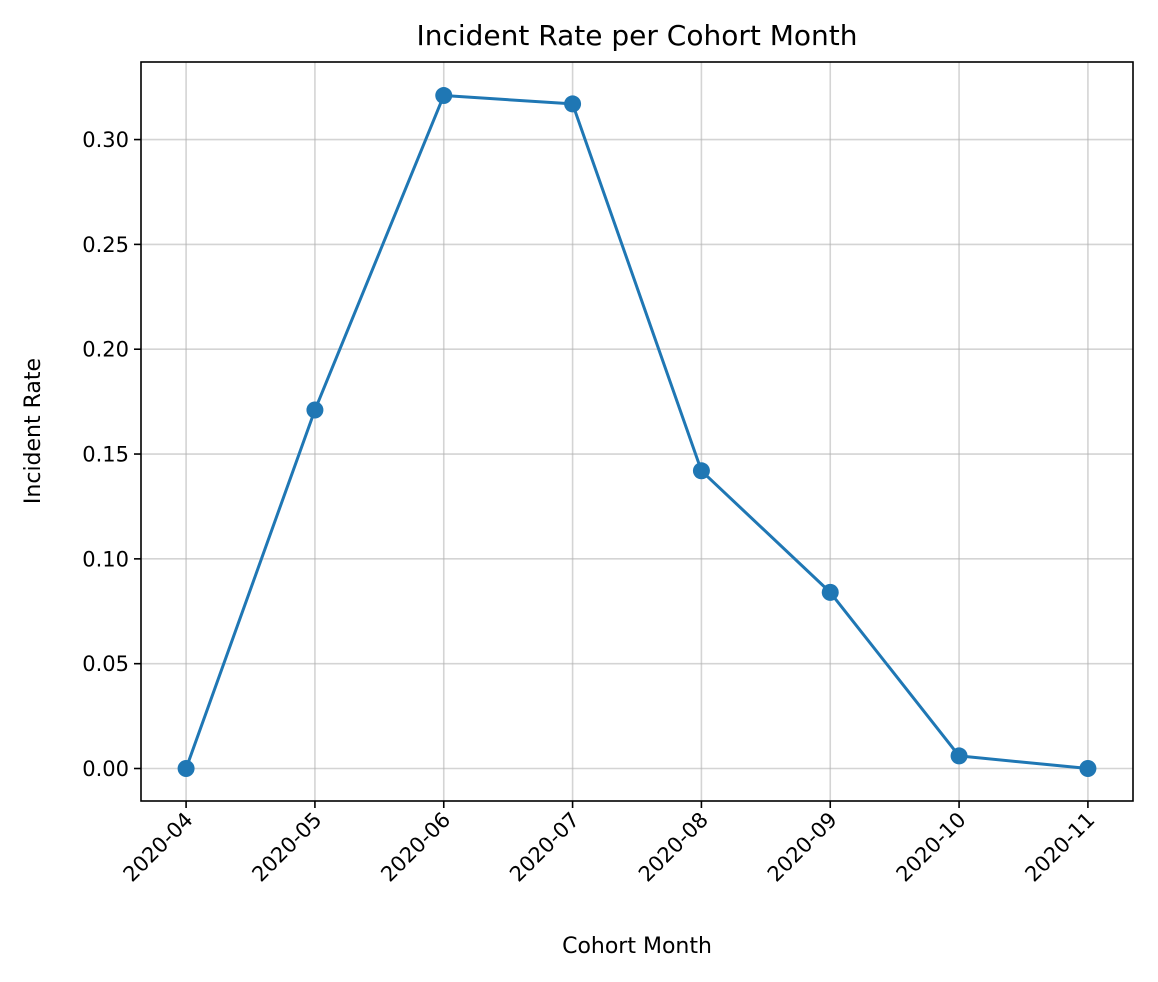 The width and height of the screenshot is (1158, 982). I want to click on y-tick-label: 0.05, so click(105, 664).